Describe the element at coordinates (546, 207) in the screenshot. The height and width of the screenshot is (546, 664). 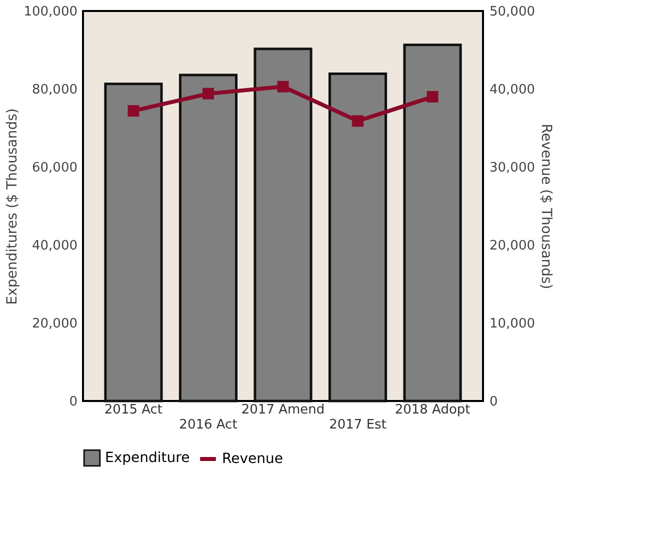
I see `y2-axis-title: Revenue ($ Thousands)` at that location.